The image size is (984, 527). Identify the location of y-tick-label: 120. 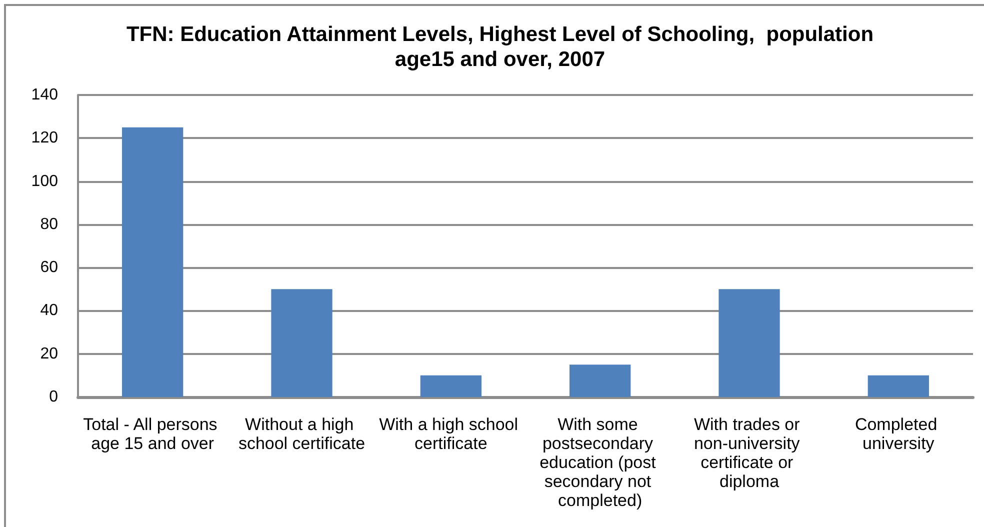
(44, 138).